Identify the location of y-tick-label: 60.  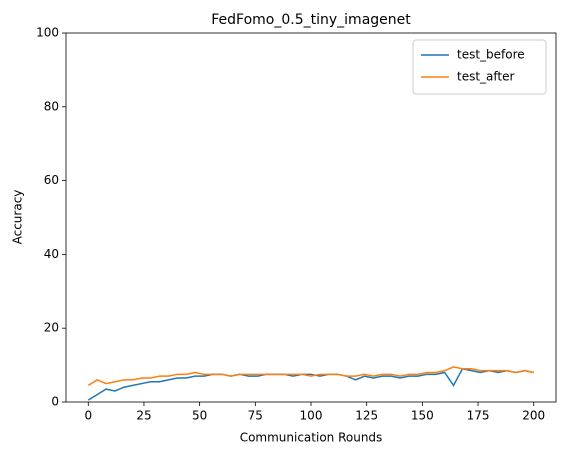
(51, 180).